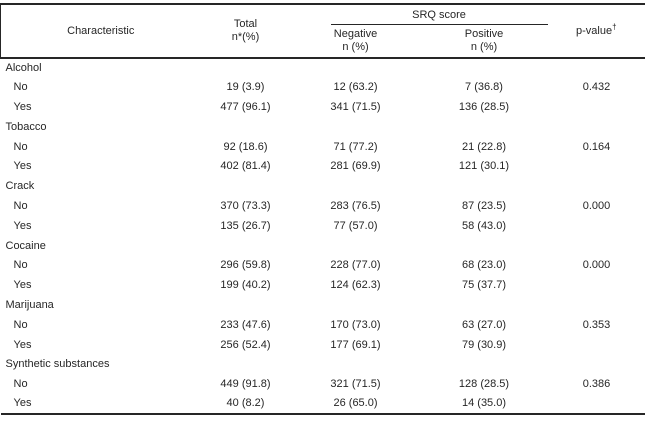  What do you see at coordinates (484, 205) in the screenshot?
I see `cell-positive: 87 (23.5)` at bounding box center [484, 205].